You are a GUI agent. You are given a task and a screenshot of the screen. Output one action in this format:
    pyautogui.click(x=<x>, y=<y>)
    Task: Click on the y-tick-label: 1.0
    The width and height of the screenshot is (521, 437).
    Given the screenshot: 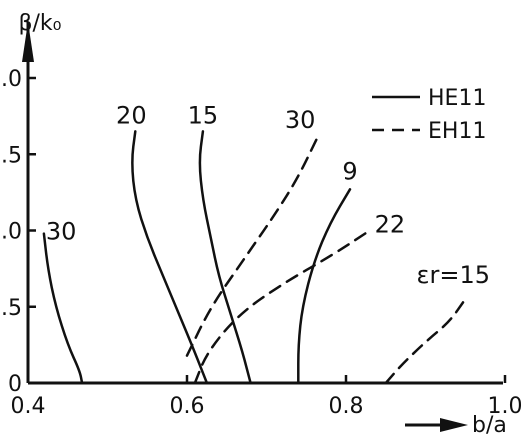 What is the action you would take?
    pyautogui.click(x=11, y=232)
    